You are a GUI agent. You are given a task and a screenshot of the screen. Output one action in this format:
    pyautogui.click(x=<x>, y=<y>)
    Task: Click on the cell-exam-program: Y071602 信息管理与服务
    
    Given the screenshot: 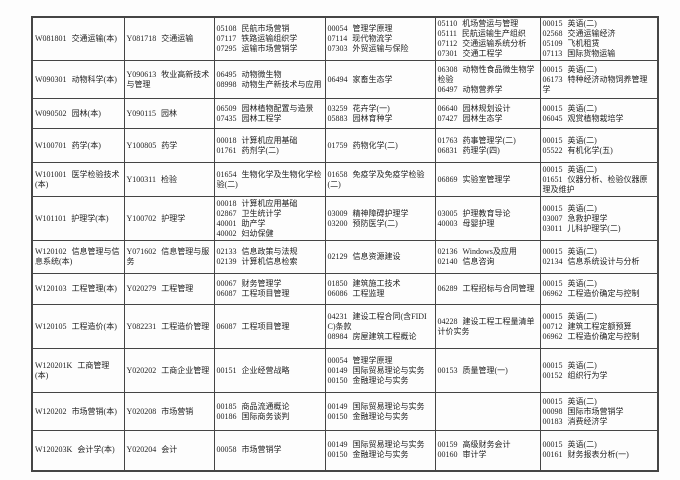 What is the action you would take?
    pyautogui.click(x=169, y=257)
    